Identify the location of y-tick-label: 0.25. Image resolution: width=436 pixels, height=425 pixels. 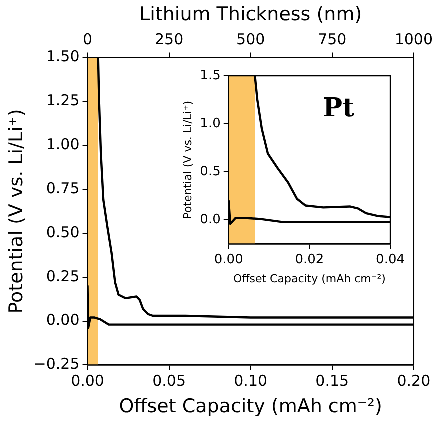
(63, 276).